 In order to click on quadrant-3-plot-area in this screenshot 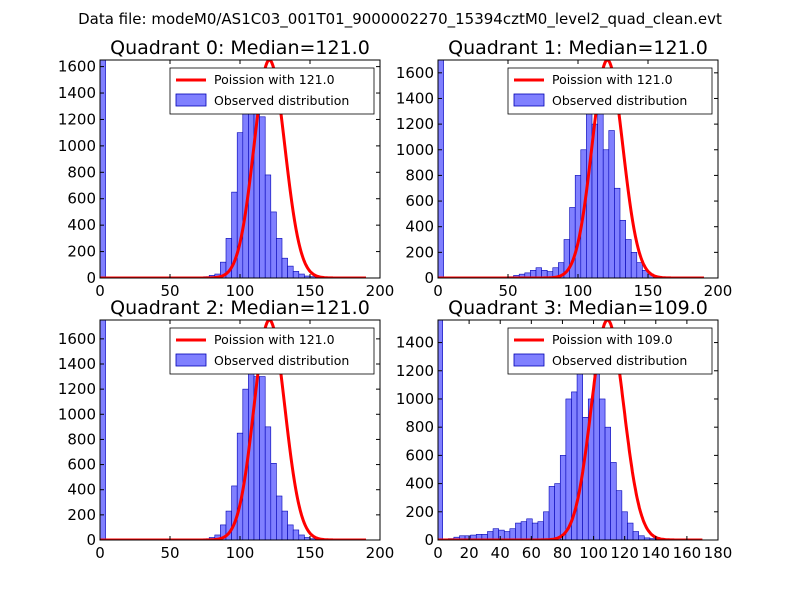, I will do `click(571, 430)`.